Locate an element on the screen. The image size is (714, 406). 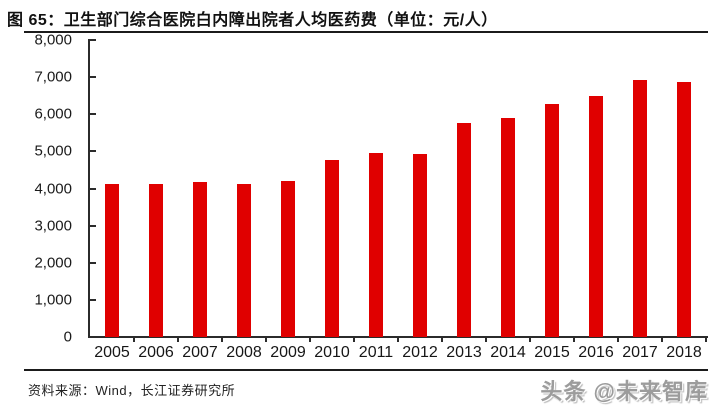
bar-2016 is located at coordinates (596, 216).